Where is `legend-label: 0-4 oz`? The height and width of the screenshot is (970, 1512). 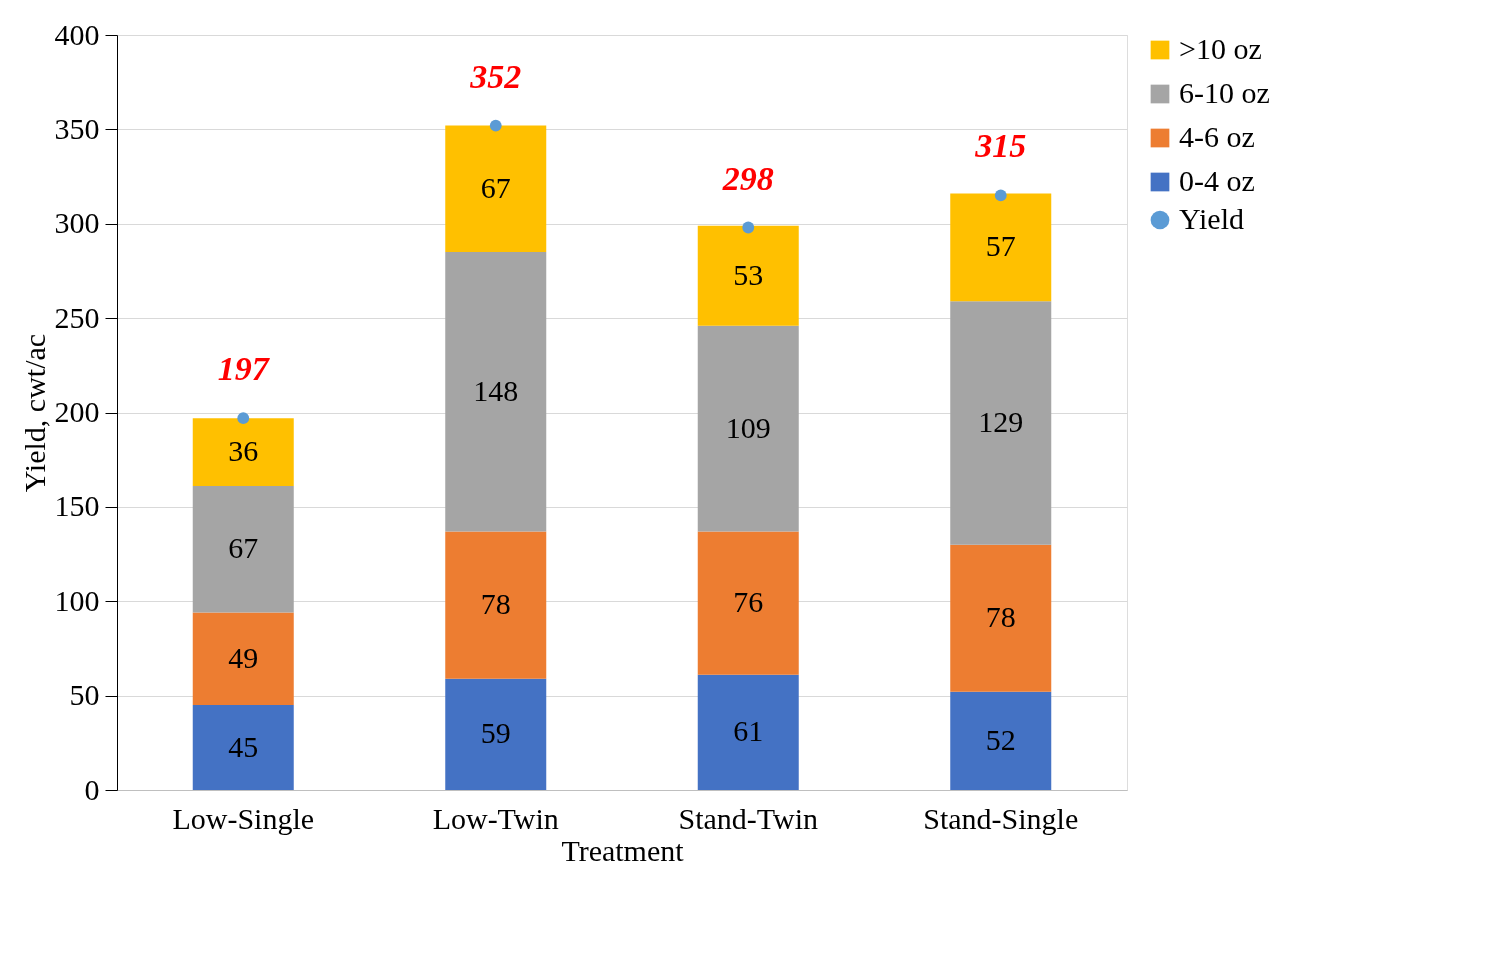
legend-label: 0-4 oz is located at coordinates (1217, 180).